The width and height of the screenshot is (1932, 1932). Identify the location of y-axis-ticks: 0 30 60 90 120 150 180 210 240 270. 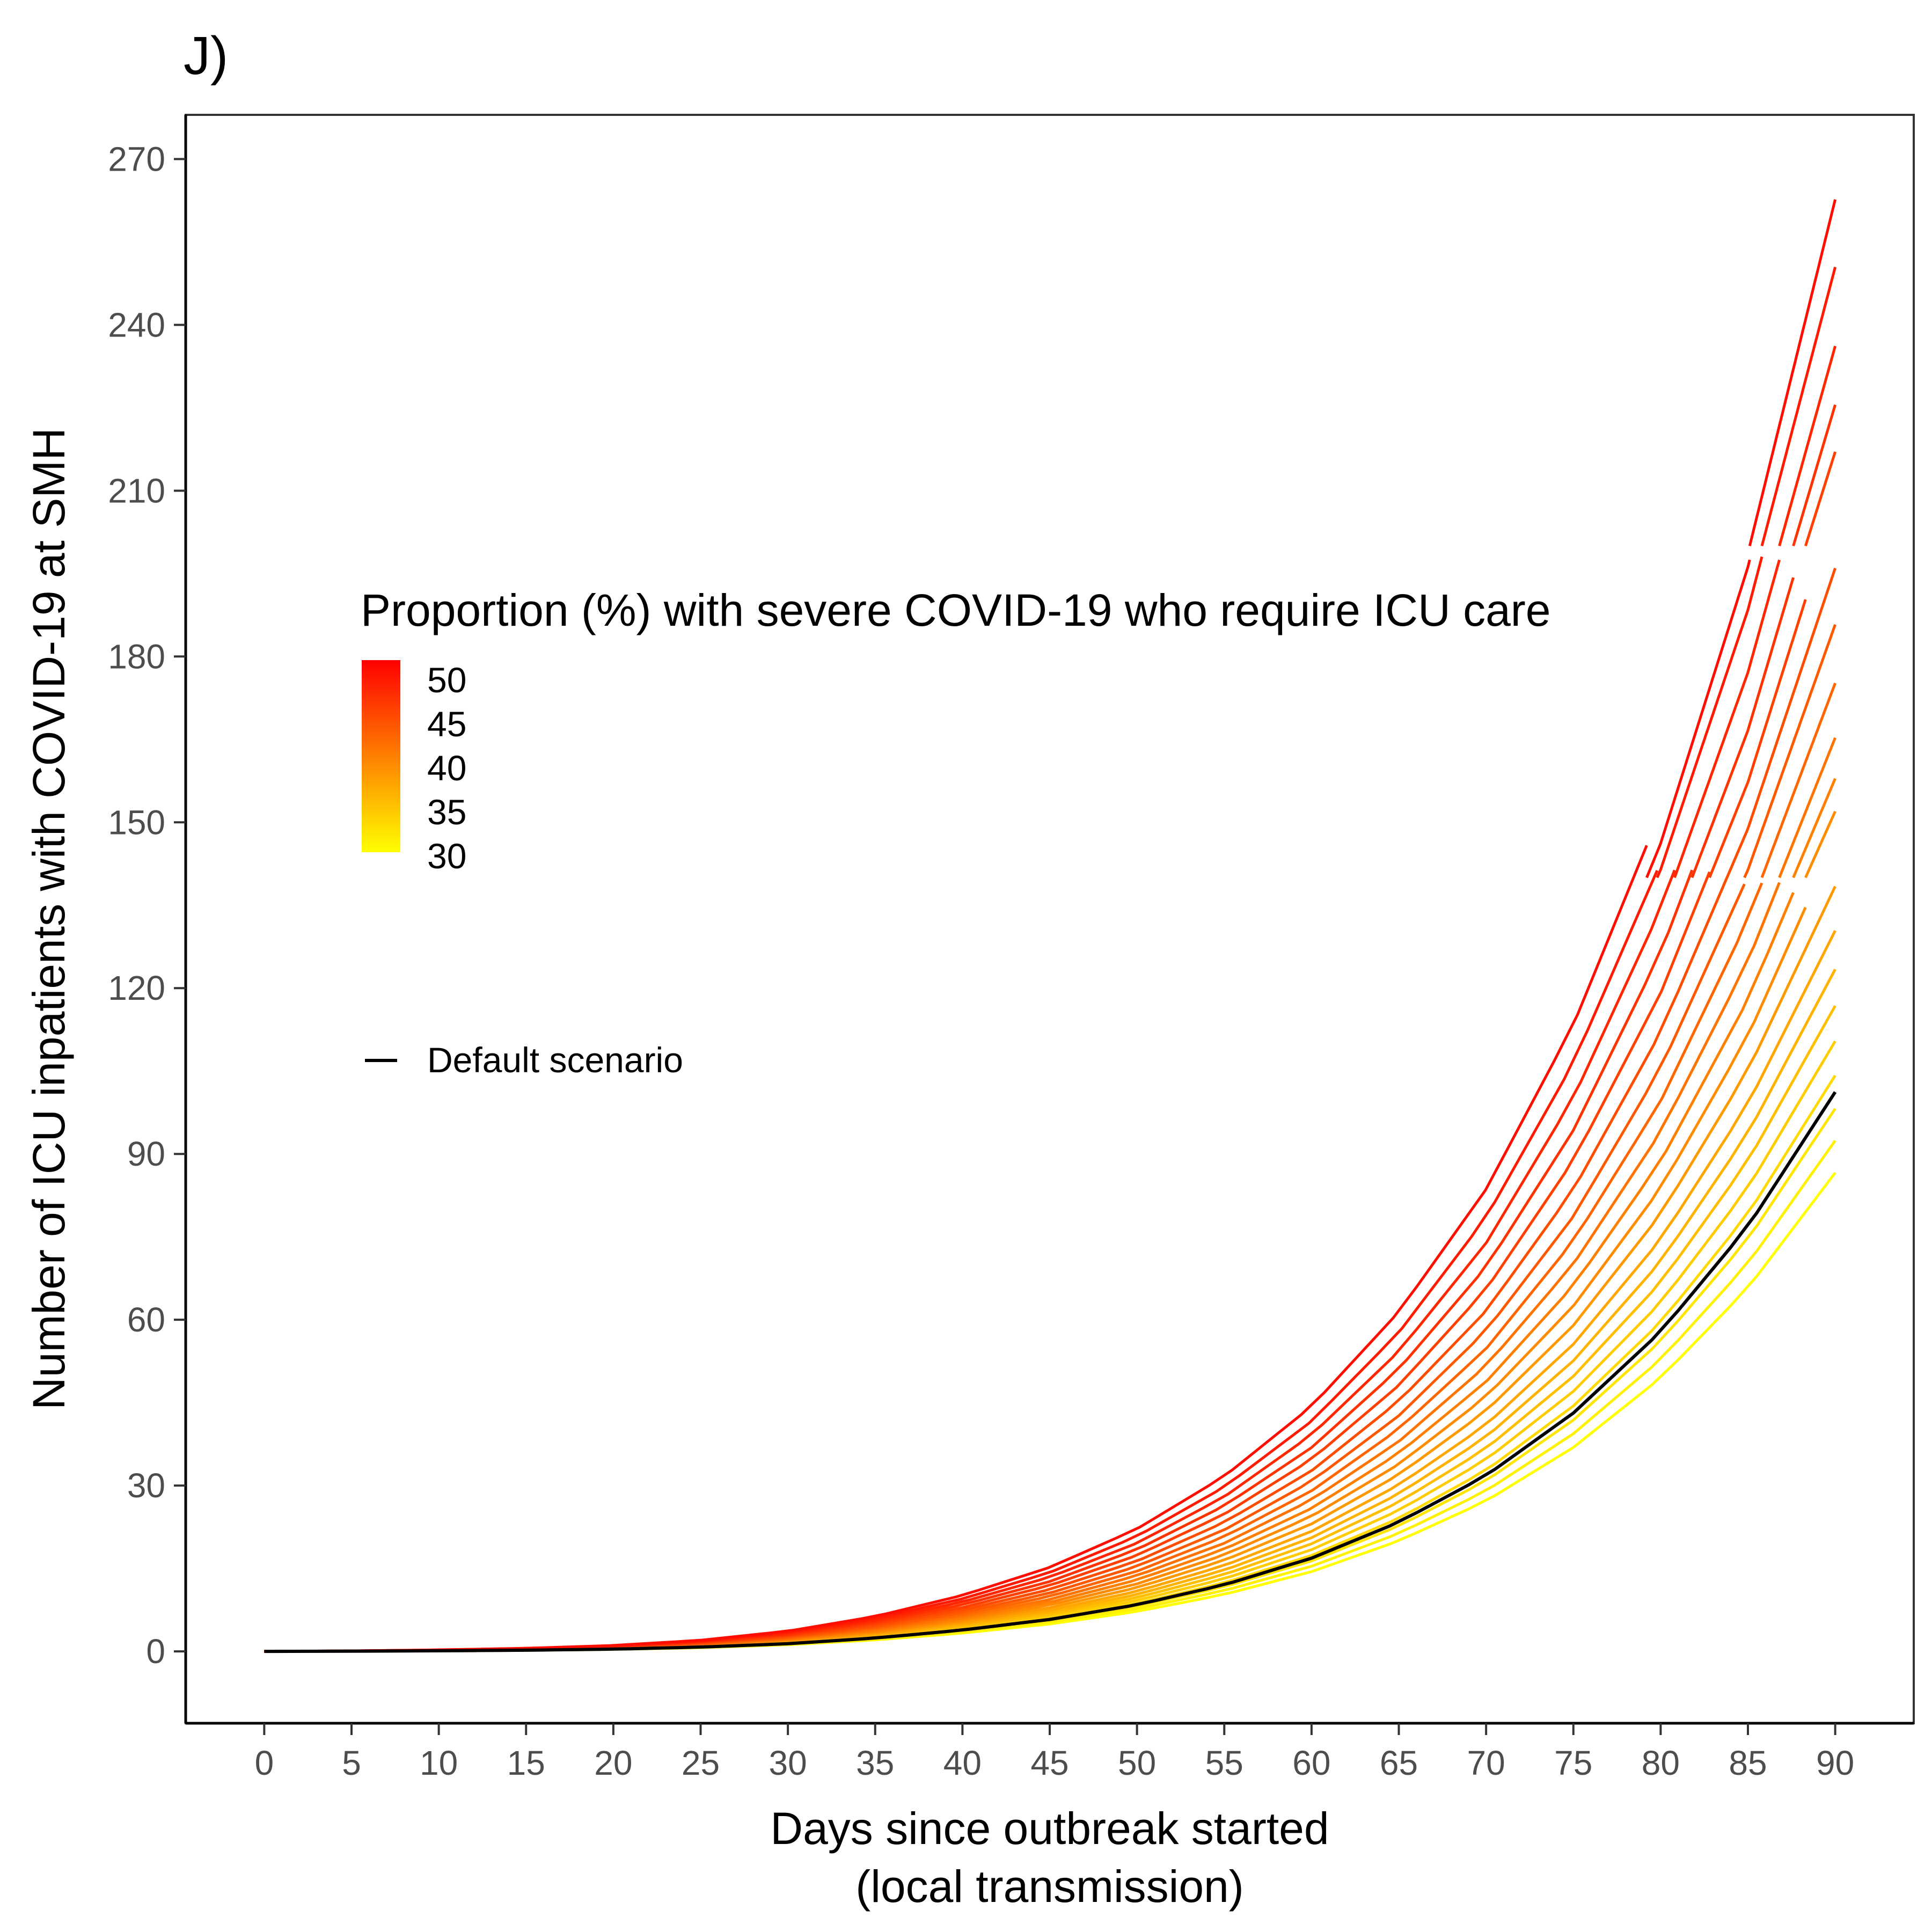
(147, 905).